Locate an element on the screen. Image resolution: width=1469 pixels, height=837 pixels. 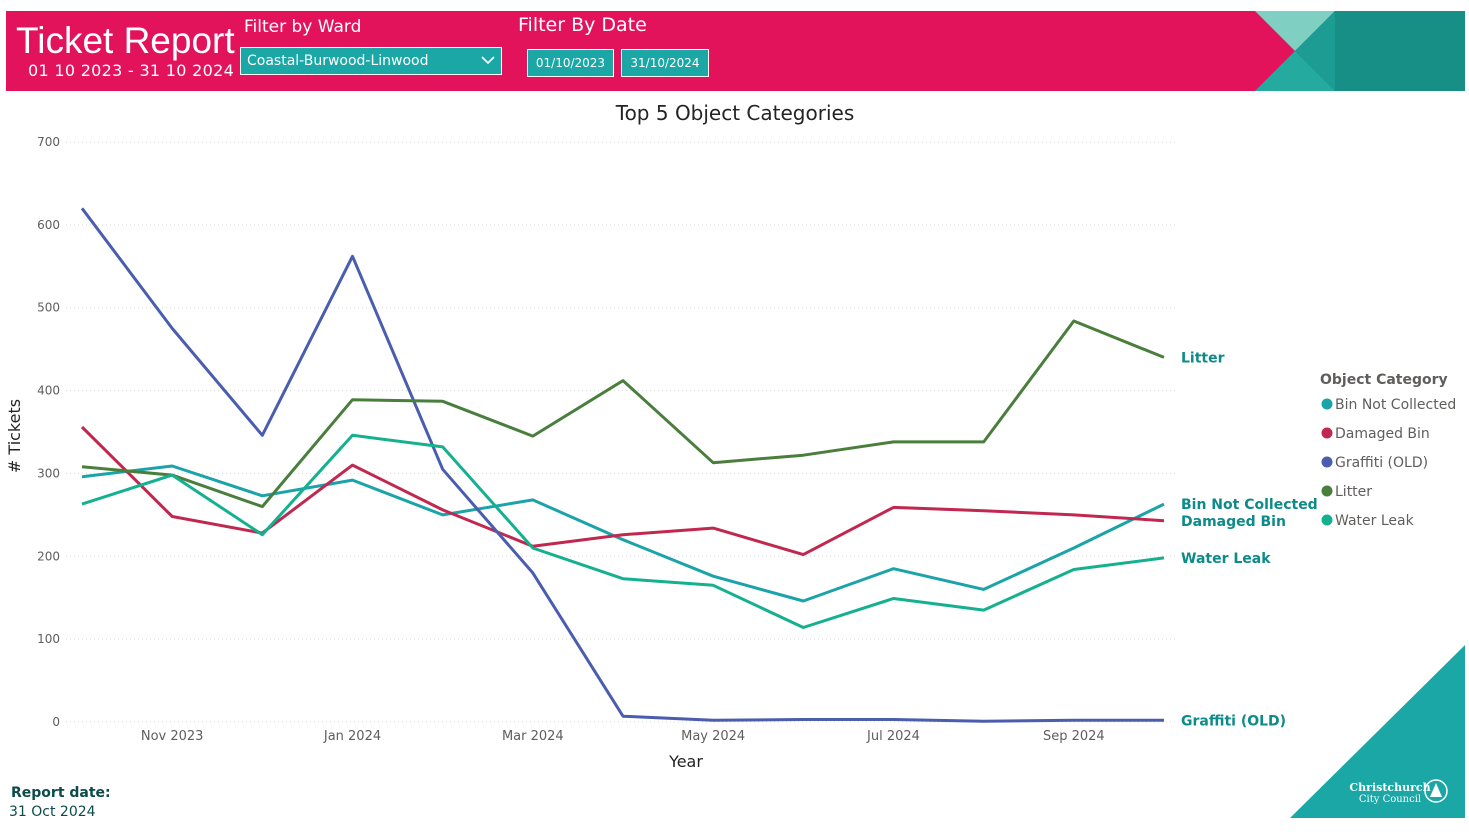
series-end-label: Litter is located at coordinates (1203, 358).